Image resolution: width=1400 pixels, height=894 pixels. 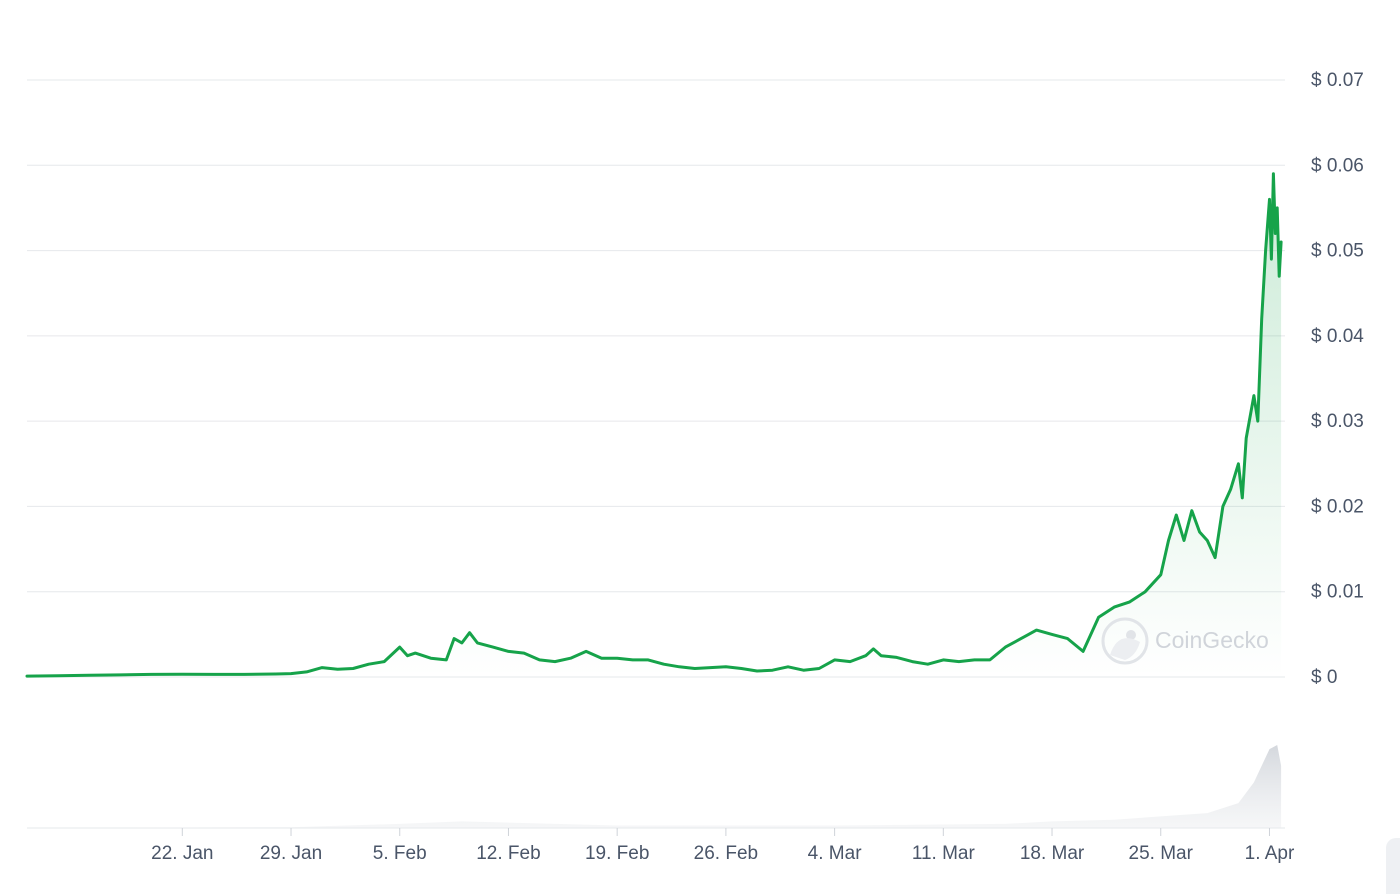 What do you see at coordinates (182, 853) in the screenshot?
I see `x-tick-label: 22. Jan` at bounding box center [182, 853].